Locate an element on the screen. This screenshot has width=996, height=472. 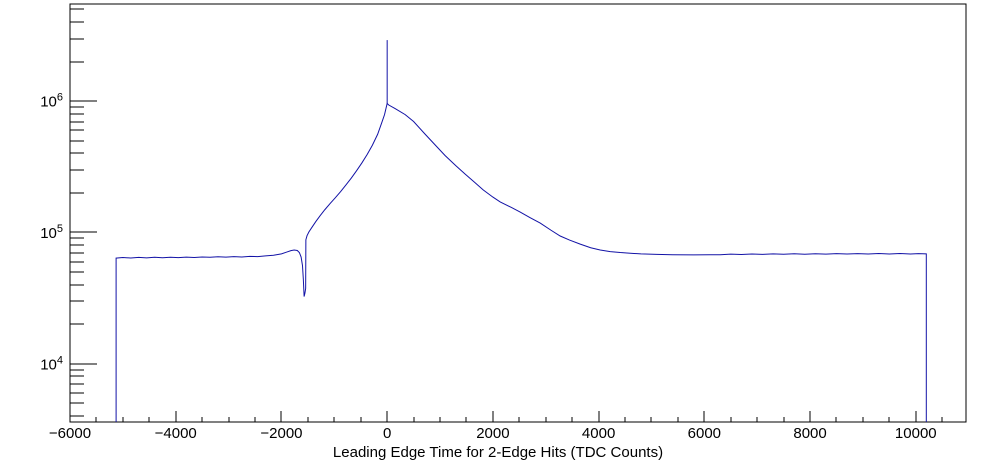
x-tick-label: 2000 is located at coordinates (492, 433).